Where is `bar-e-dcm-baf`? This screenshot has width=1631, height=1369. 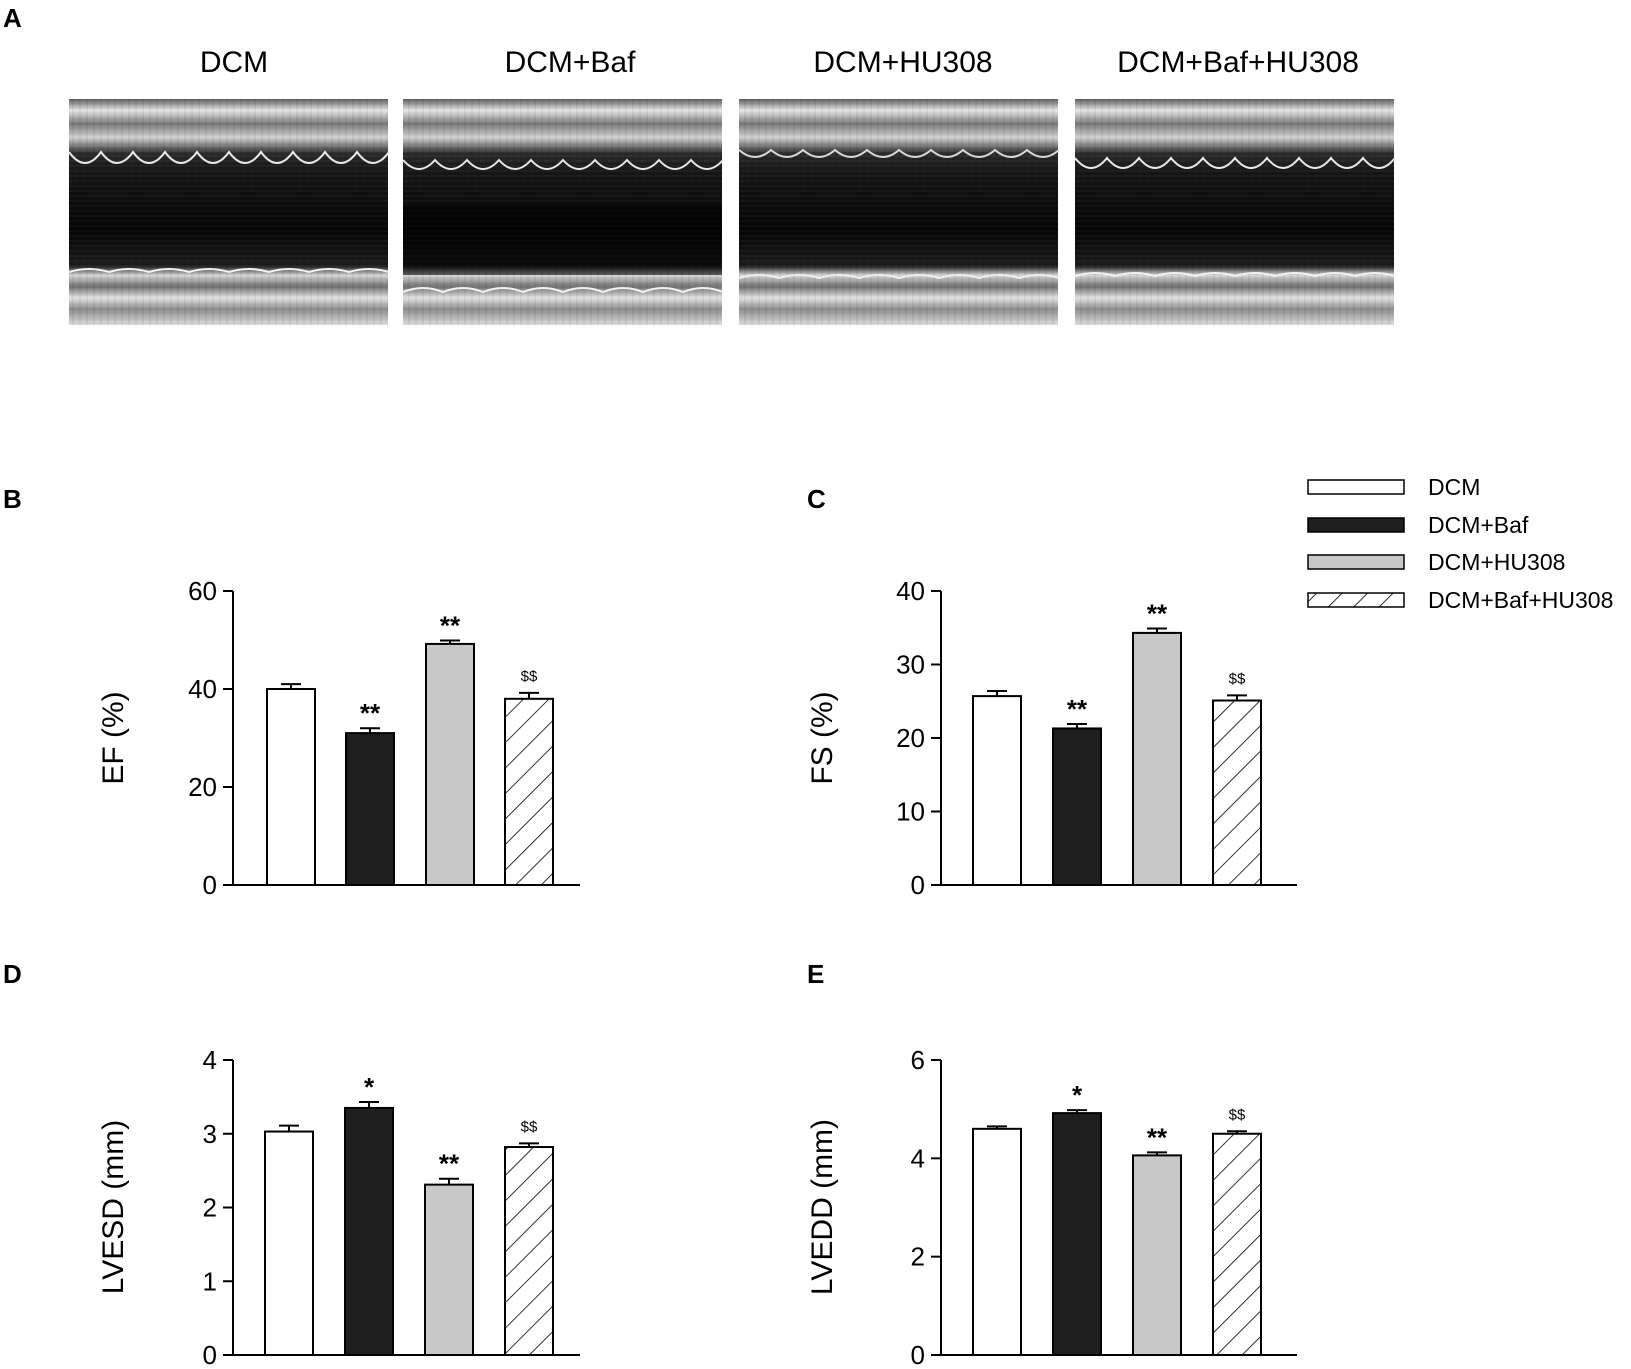 bar-e-dcm-baf is located at coordinates (1077, 1234).